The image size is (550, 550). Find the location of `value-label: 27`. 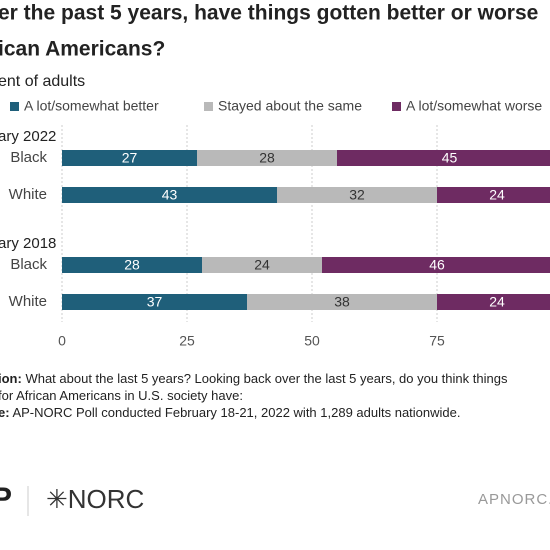

value-label: 27 is located at coordinates (130, 158).